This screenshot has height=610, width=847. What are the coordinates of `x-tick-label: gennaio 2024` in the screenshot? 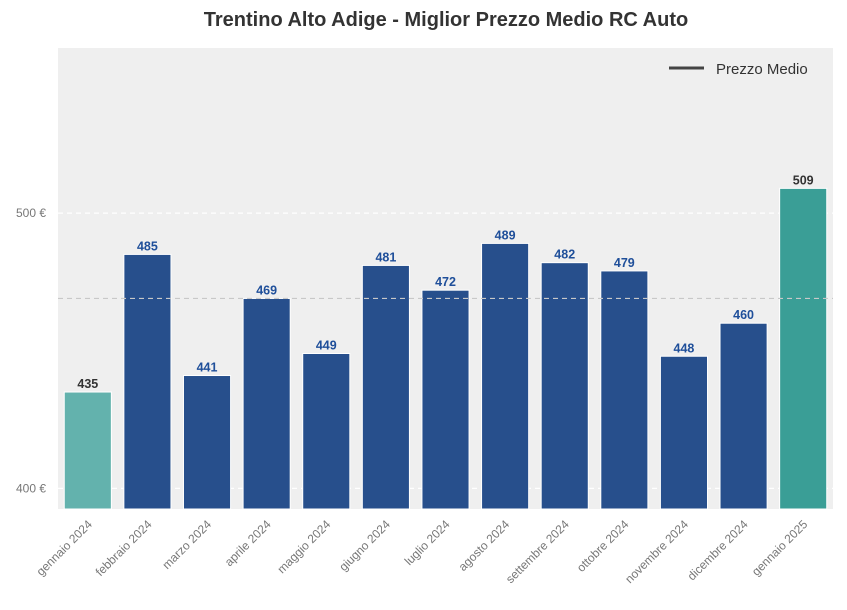 It's located at (65, 548).